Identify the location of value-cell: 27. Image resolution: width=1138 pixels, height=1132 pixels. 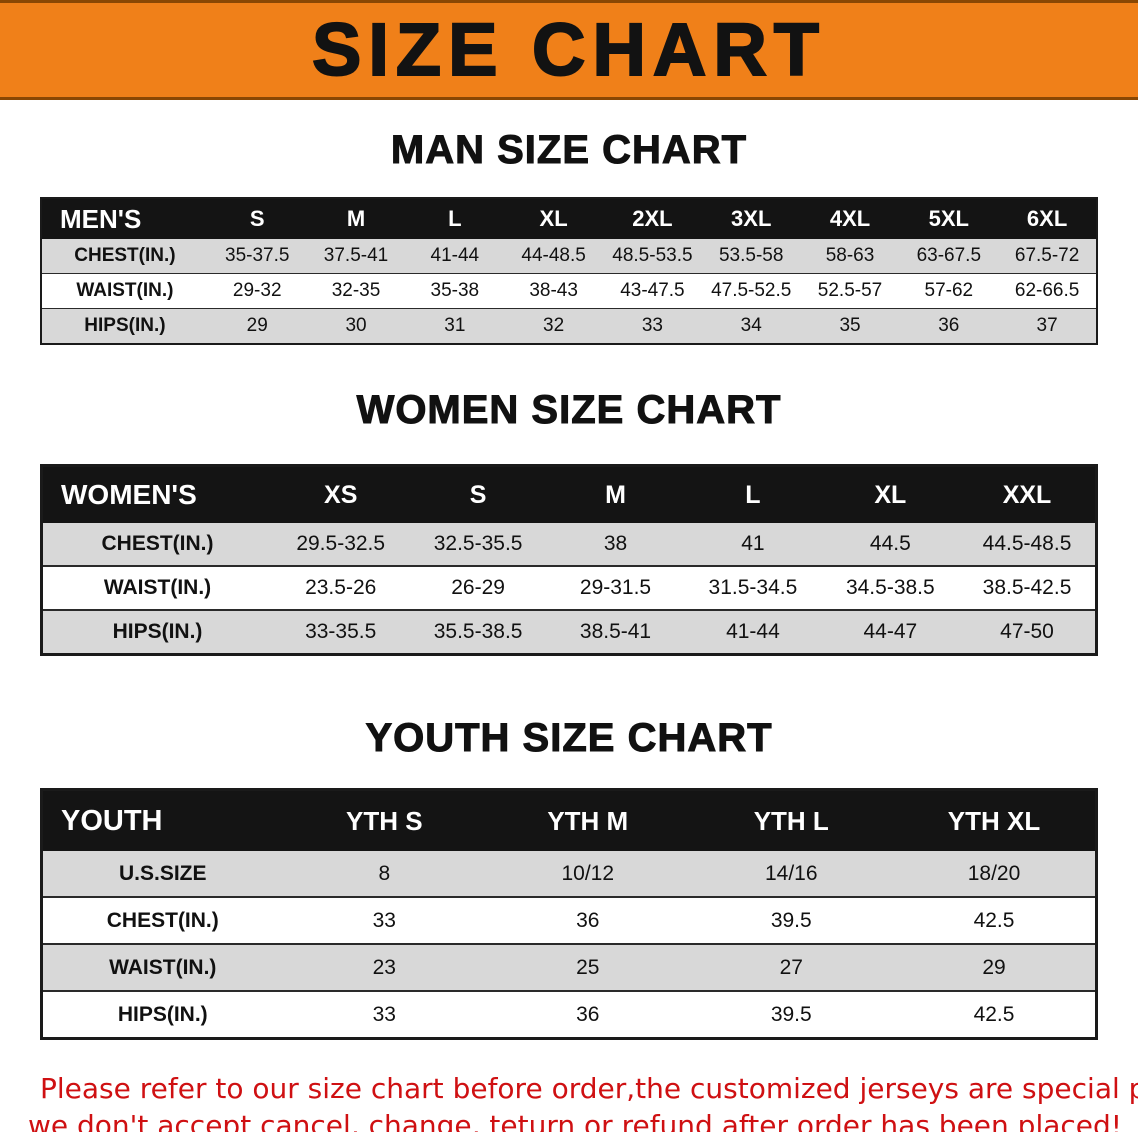
(791, 968).